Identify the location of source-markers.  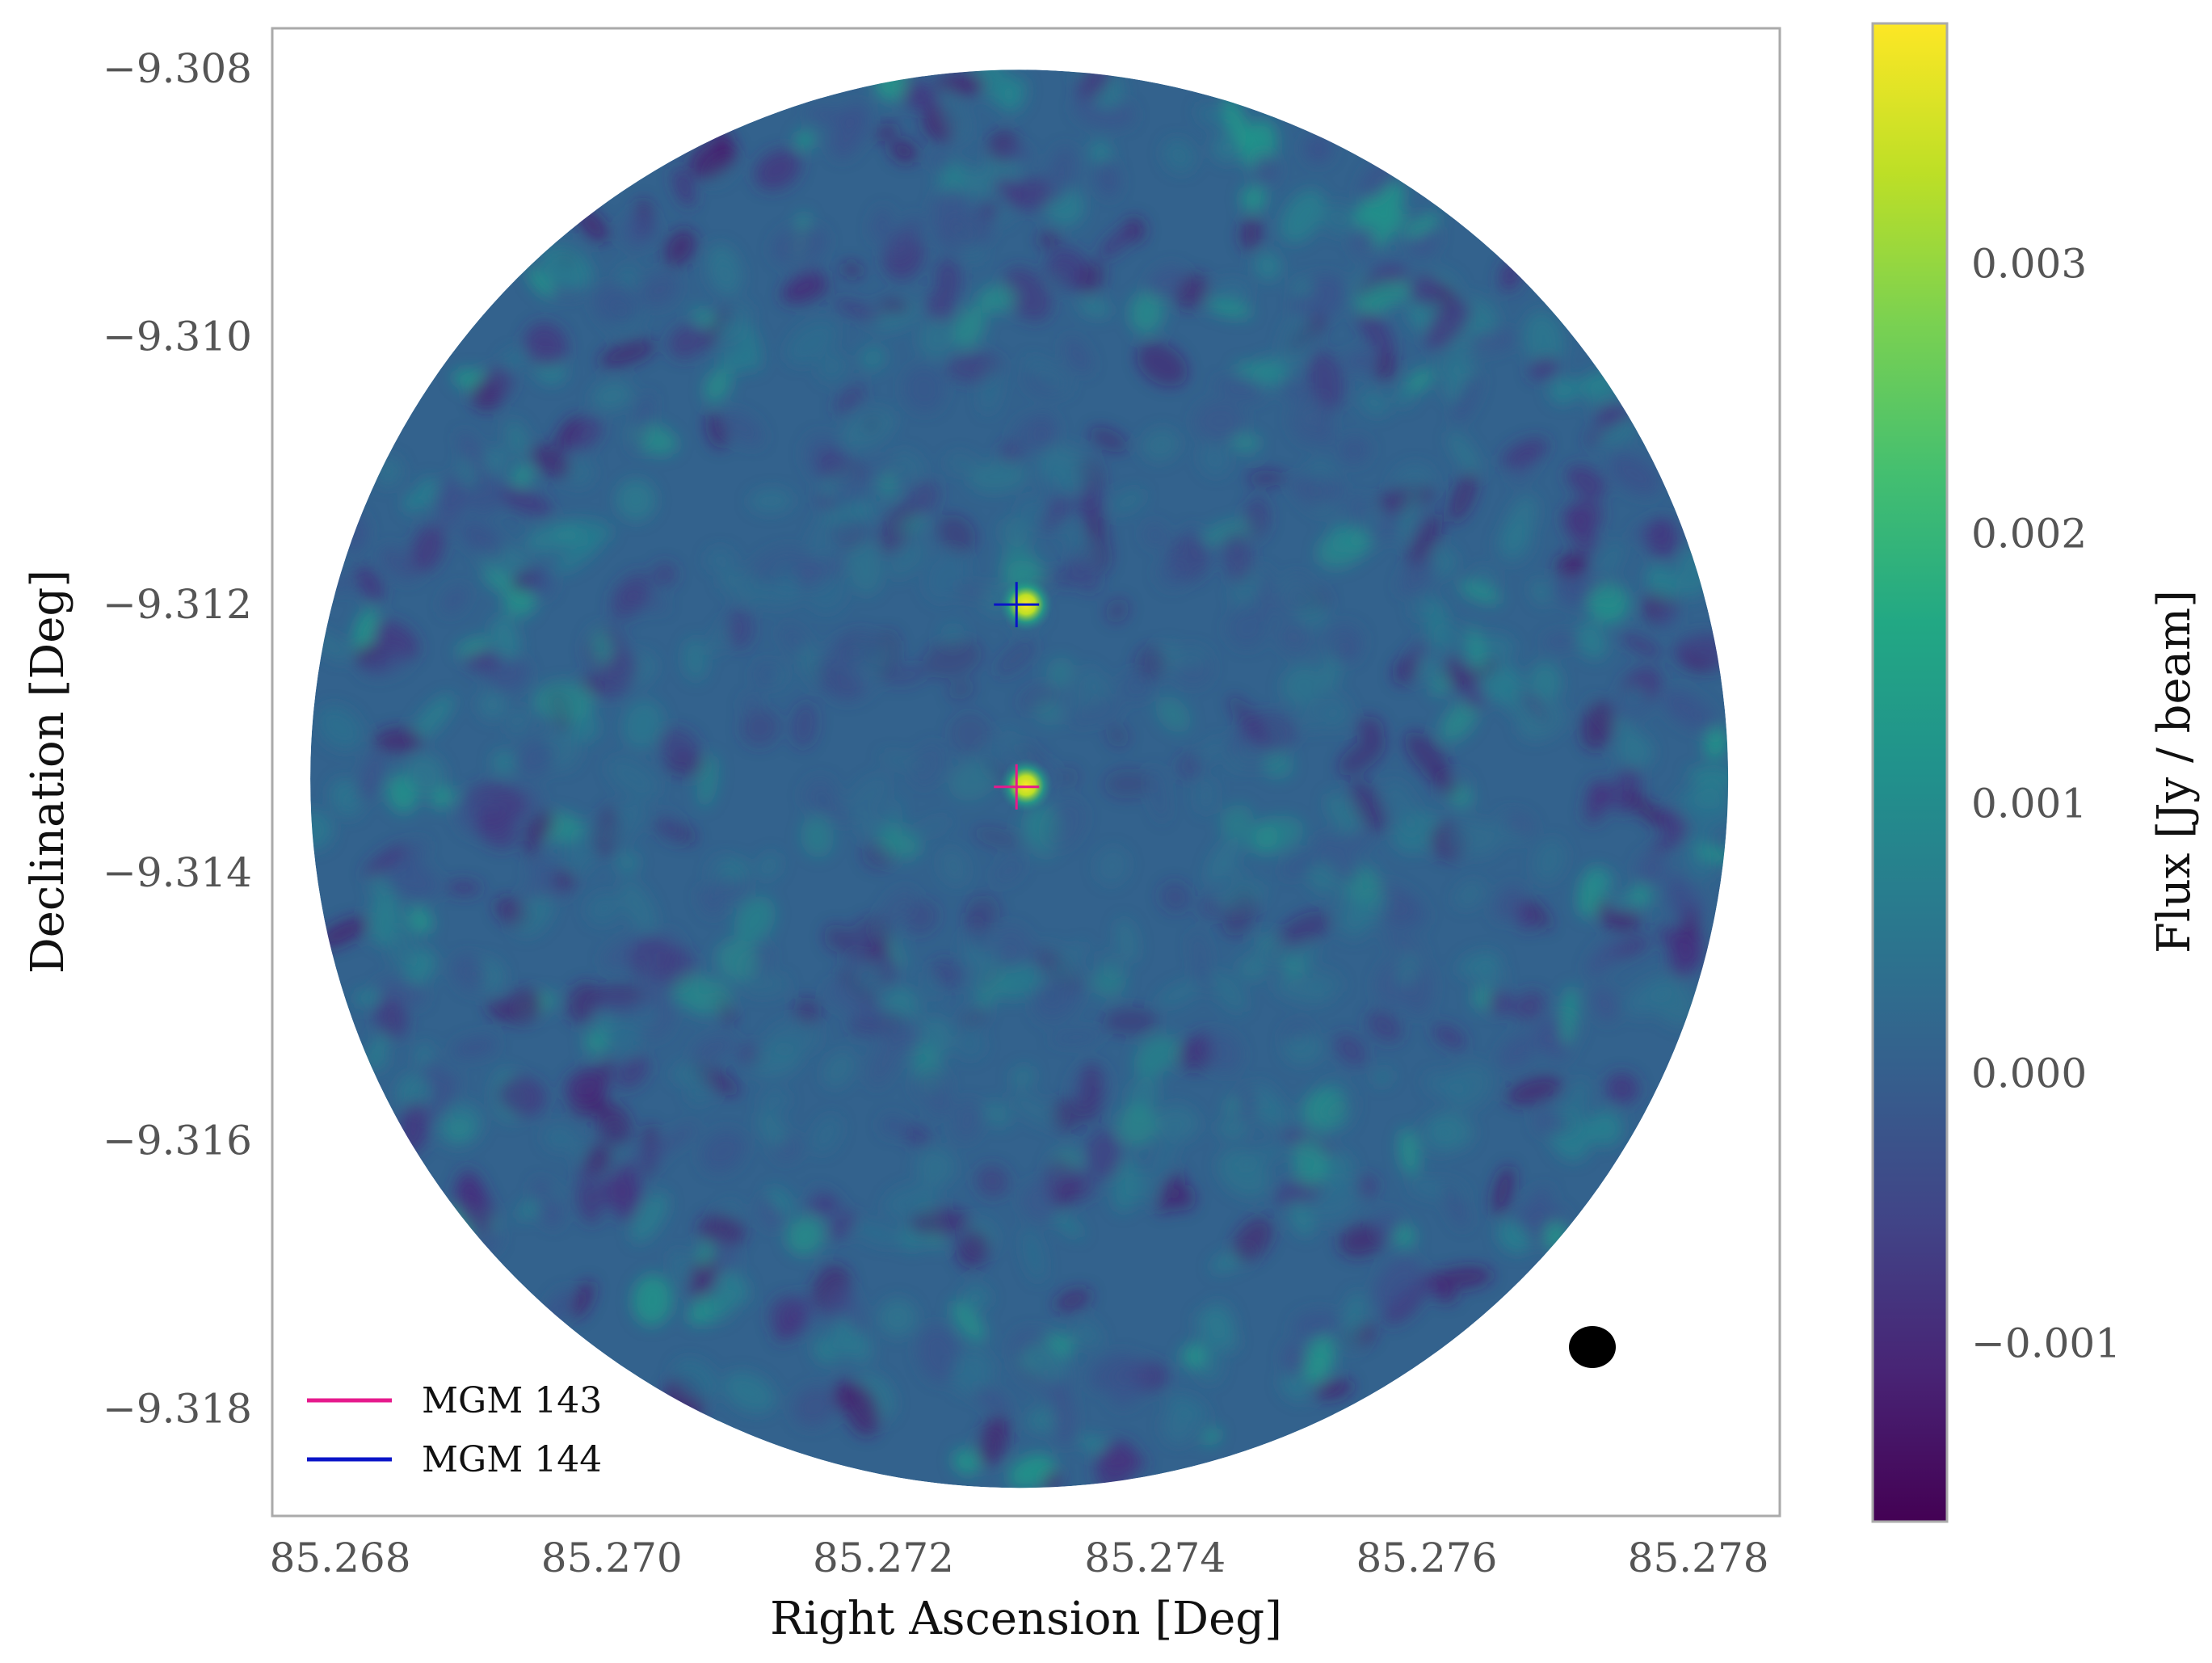
(1017, 696).